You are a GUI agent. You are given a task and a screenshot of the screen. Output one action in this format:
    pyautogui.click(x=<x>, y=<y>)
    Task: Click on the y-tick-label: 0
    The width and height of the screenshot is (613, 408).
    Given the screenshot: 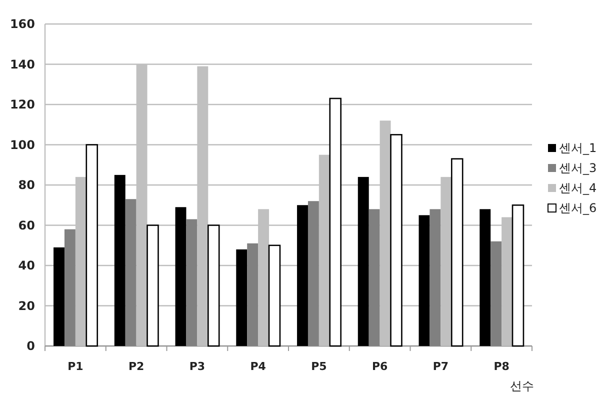 What is the action you would take?
    pyautogui.click(x=30, y=346)
    